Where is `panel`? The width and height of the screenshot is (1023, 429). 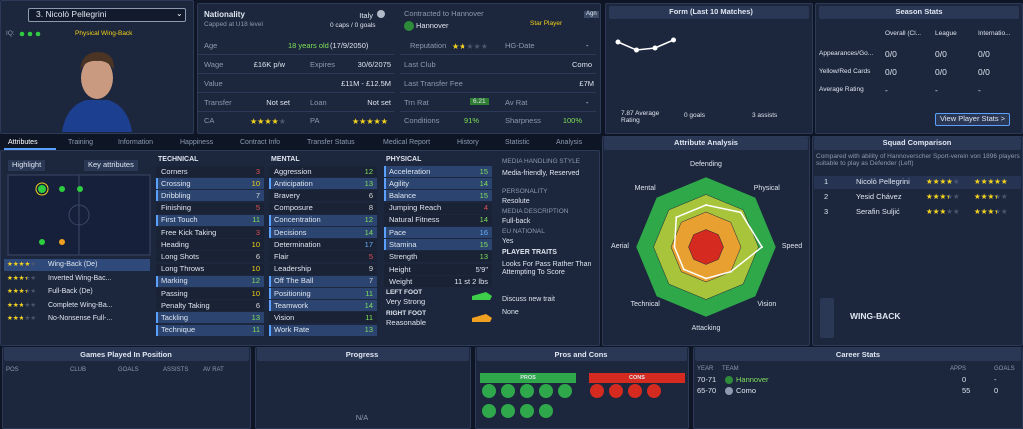
panel is located at coordinates (709, 68).